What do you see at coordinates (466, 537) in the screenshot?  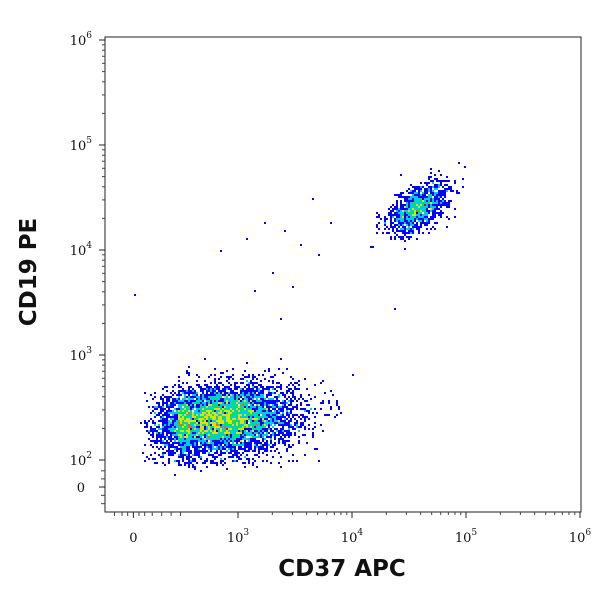 I see `x-tick-label: 105` at bounding box center [466, 537].